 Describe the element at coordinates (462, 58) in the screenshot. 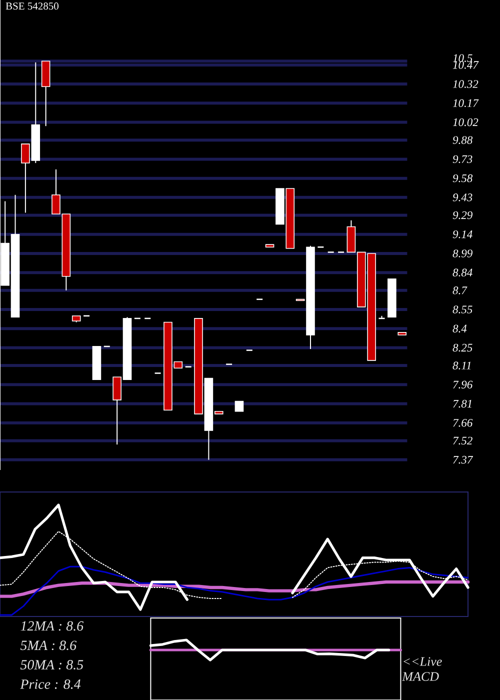

I see `y-tick-label: 10.5` at that location.